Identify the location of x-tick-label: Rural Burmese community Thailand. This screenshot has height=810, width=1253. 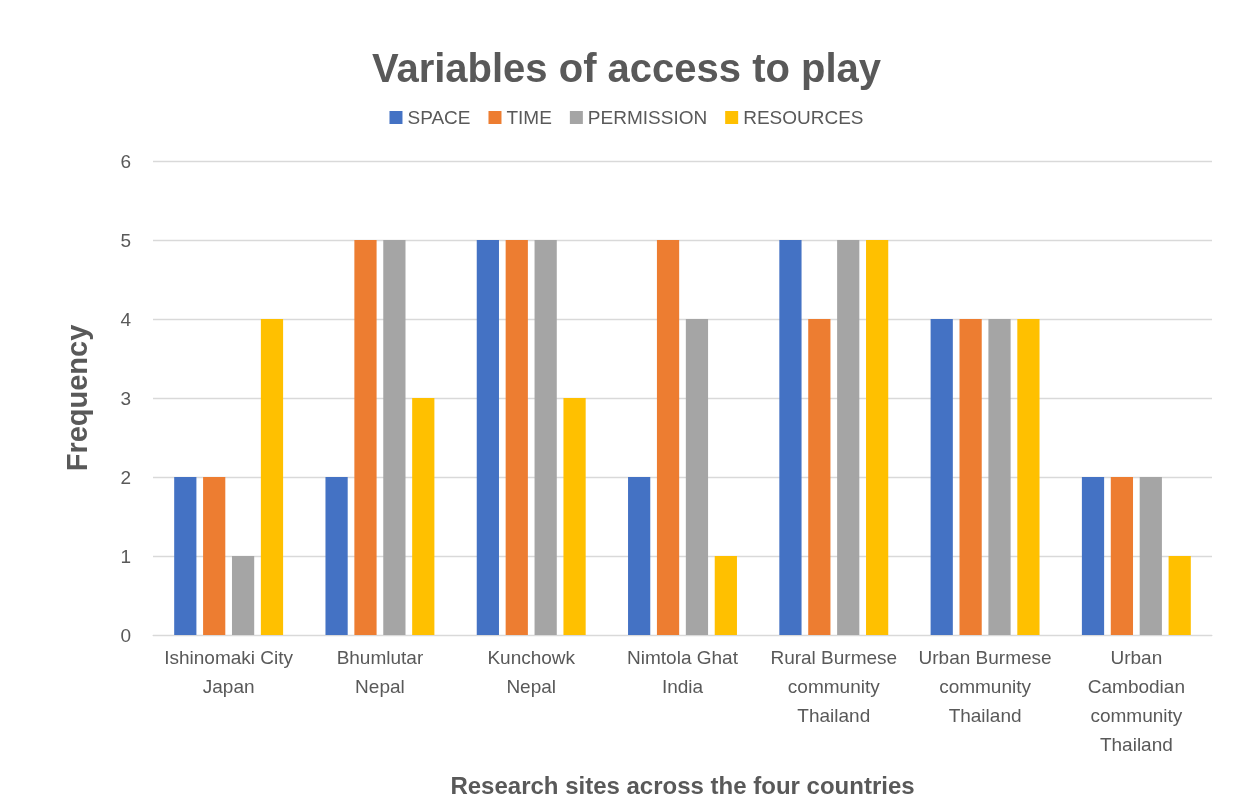
(834, 686).